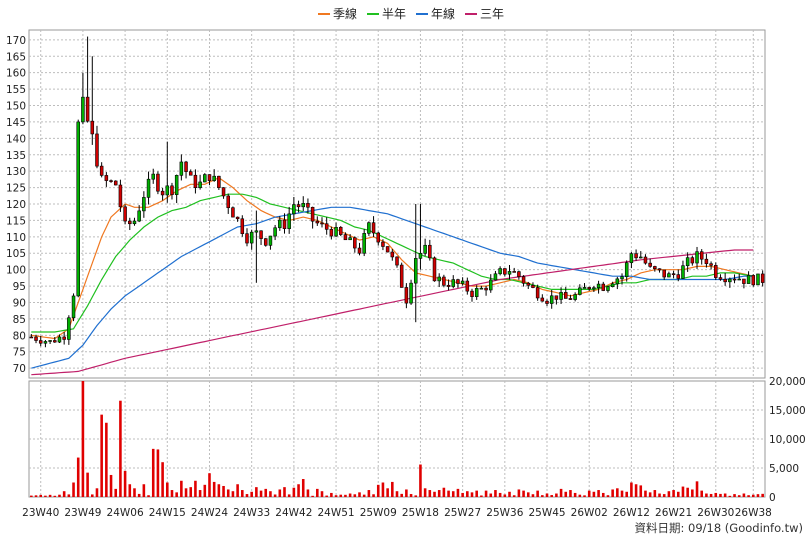 This screenshot has height=544, width=808. Describe the element at coordinates (16, 172) in the screenshot. I see `price-tick-label-12: 130` at that location.